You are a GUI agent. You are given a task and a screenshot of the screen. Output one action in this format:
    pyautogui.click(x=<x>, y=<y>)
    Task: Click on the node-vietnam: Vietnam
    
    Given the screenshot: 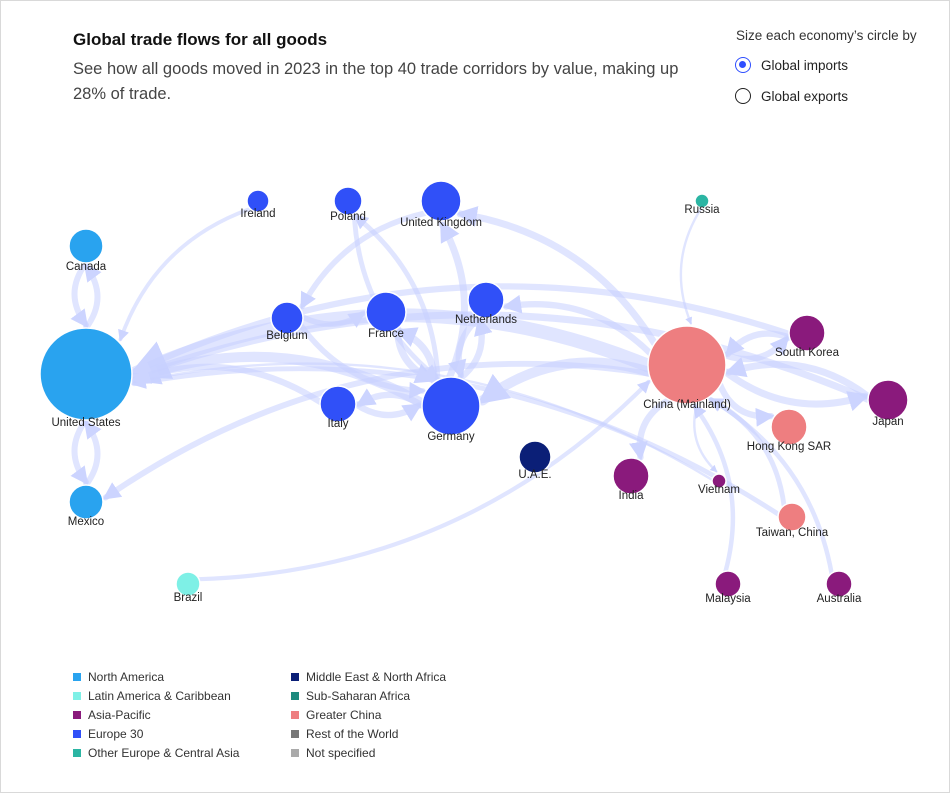 What is the action you would take?
    pyautogui.click(x=719, y=484)
    